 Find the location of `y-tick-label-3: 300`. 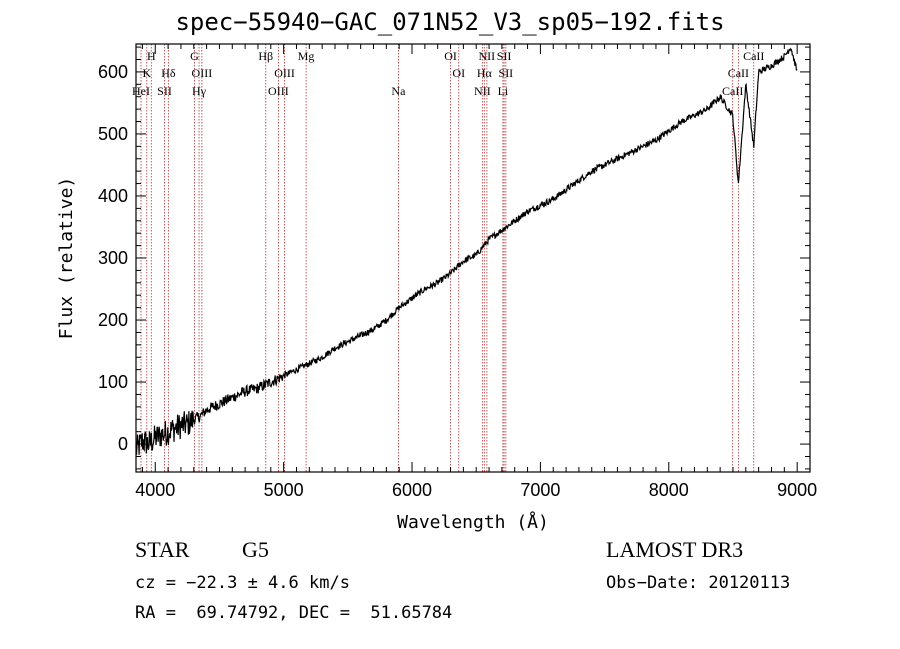

y-tick-label-3: 300 is located at coordinates (113, 258).